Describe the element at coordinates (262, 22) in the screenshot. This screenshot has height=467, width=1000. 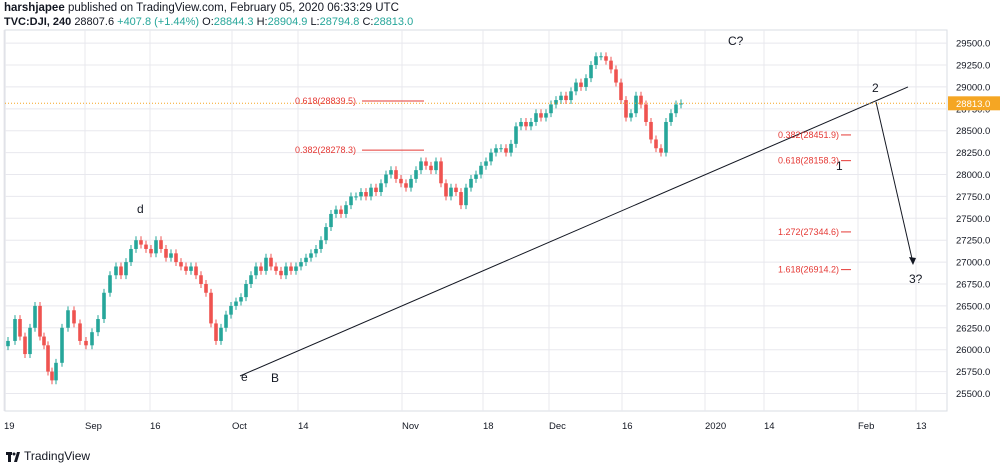
I see `high-label: H:` at that location.